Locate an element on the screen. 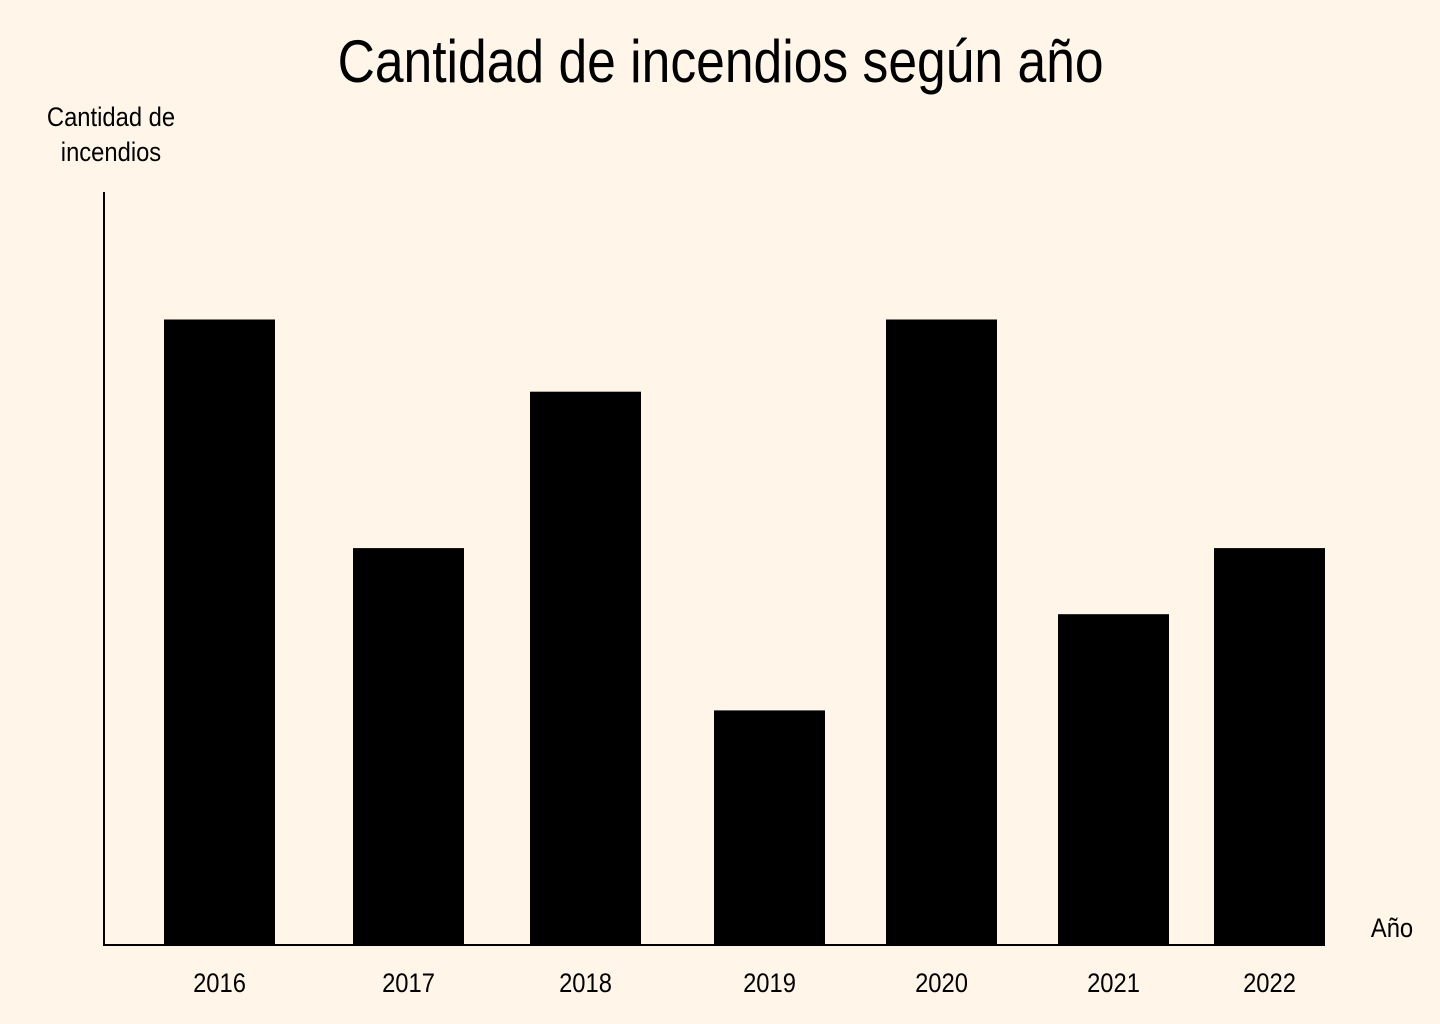 This screenshot has width=1440, height=1024. bar-2019 is located at coordinates (769, 827).